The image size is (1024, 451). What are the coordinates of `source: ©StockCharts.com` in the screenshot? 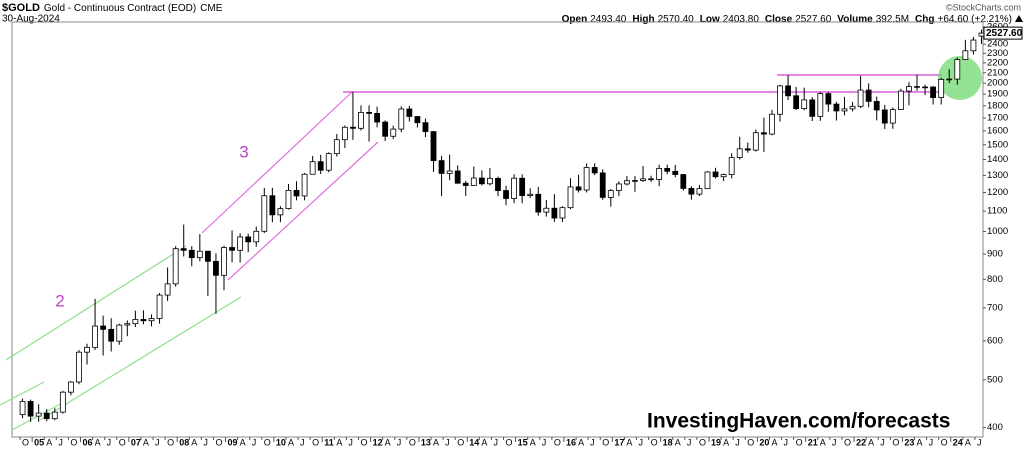 It's located at (983, 7).